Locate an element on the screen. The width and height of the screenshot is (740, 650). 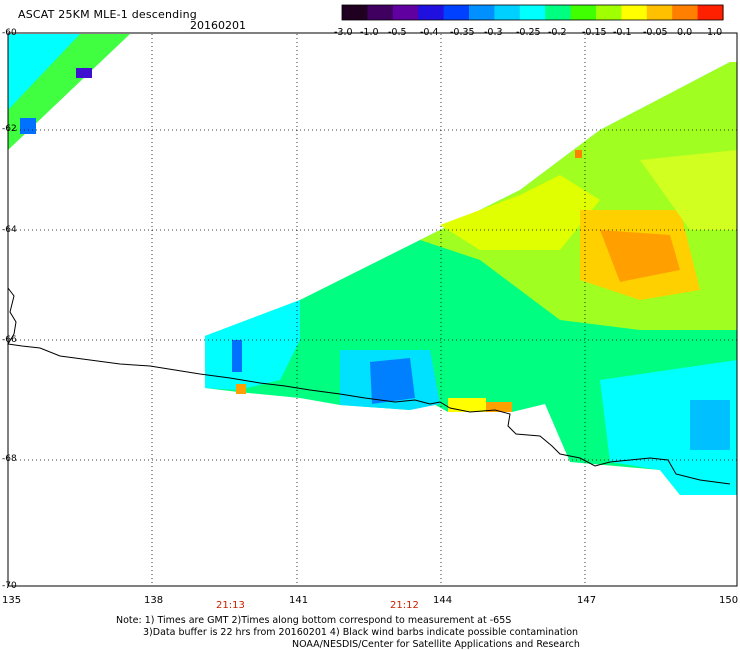
lat-label: -66 is located at coordinates (9, 340).